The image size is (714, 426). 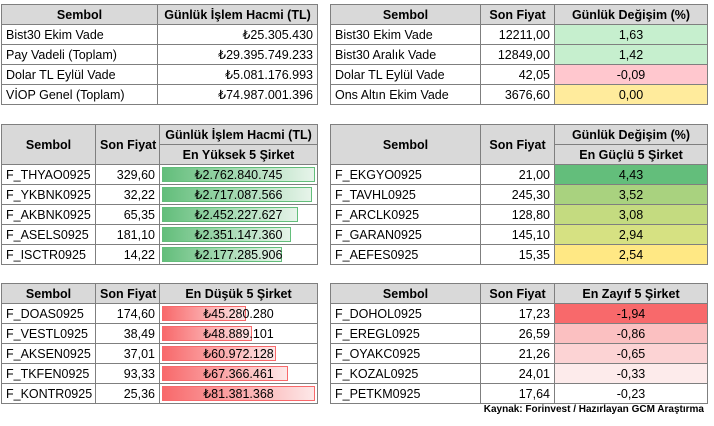 What do you see at coordinates (517, 254) in the screenshot?
I see `price-cell: 15,35` at bounding box center [517, 254].